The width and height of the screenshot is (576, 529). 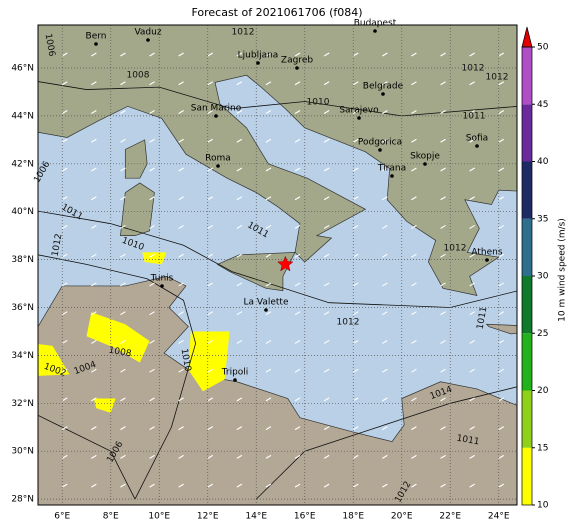 What do you see at coordinates (375, 24) in the screenshot?
I see `city-label: Budapest` at bounding box center [375, 24].